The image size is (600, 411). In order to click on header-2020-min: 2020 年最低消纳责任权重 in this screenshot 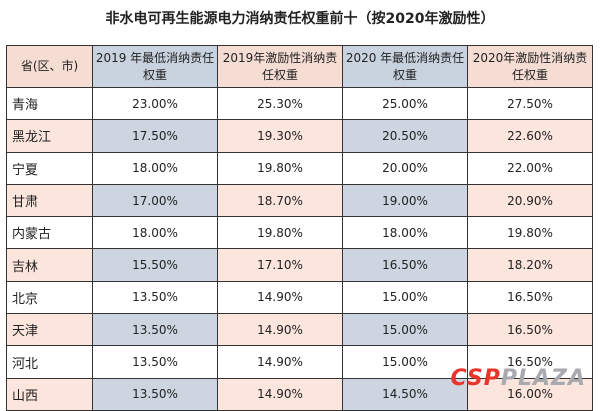, I will do `click(405, 66)`.